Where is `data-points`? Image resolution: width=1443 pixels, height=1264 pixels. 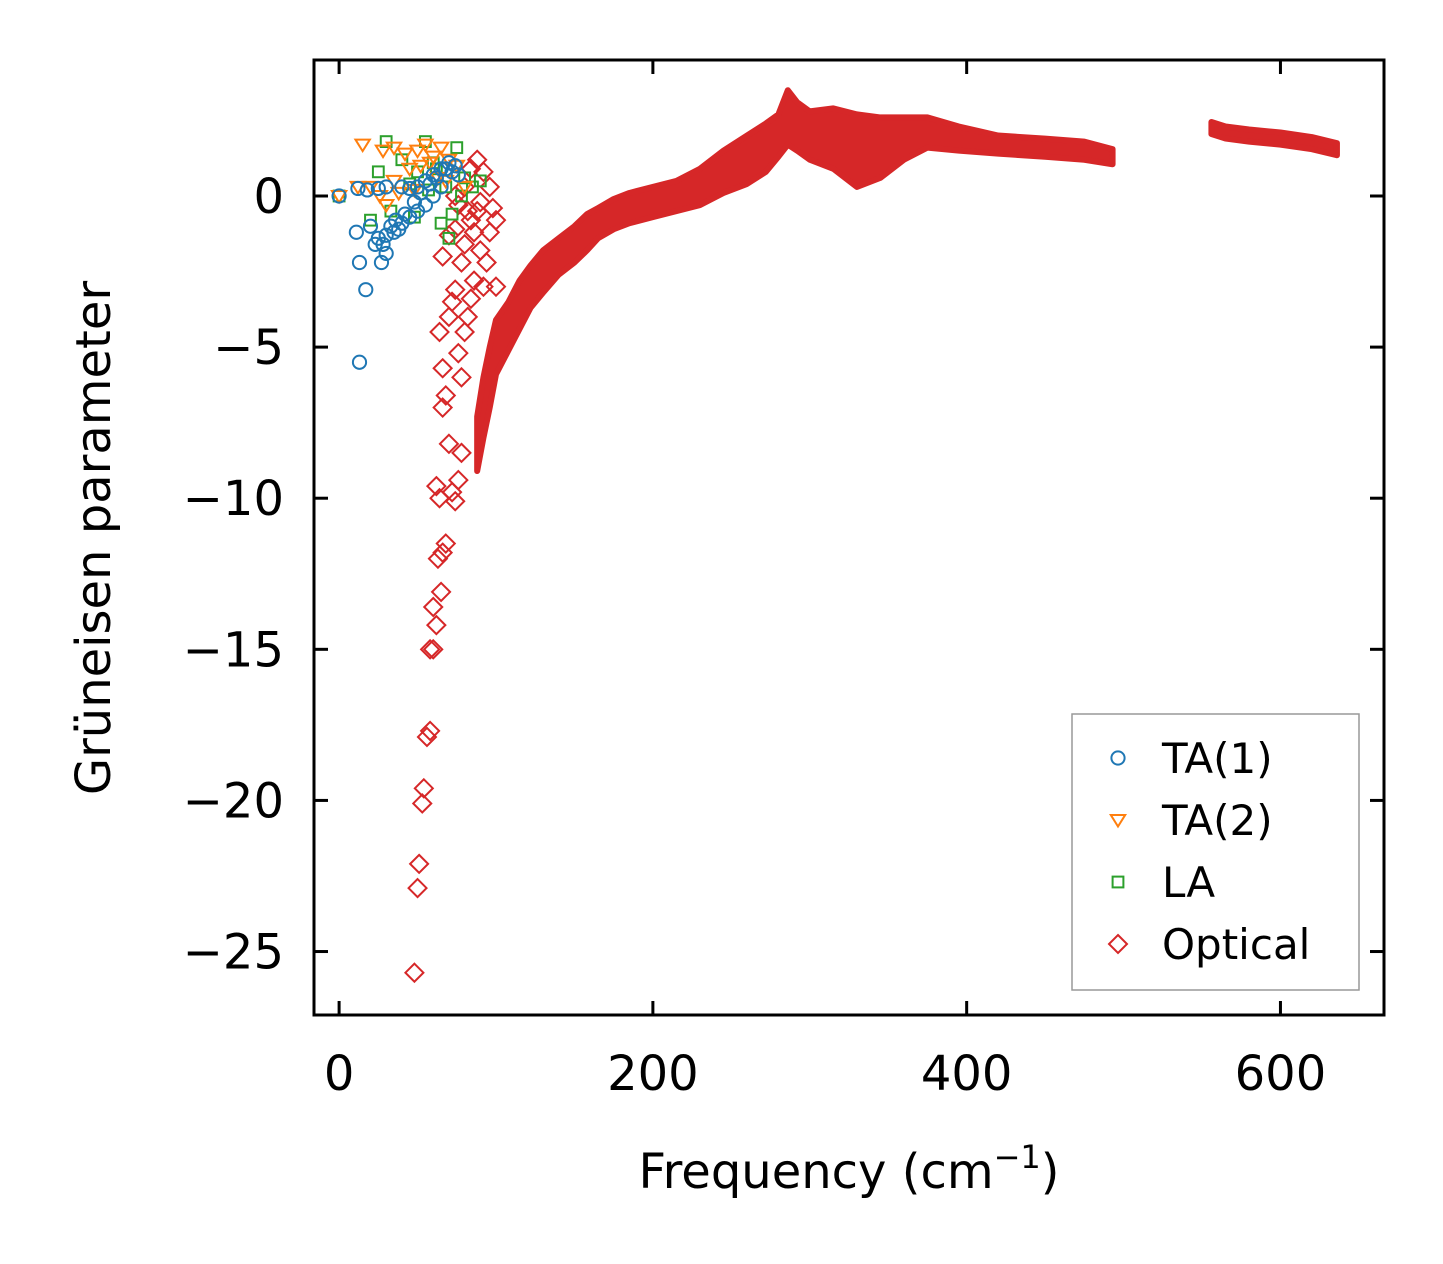 data-points is located at coordinates (418, 559).